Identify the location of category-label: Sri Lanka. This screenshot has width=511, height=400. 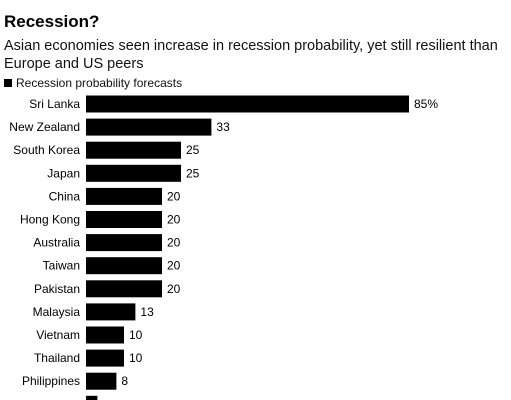
(54, 104).